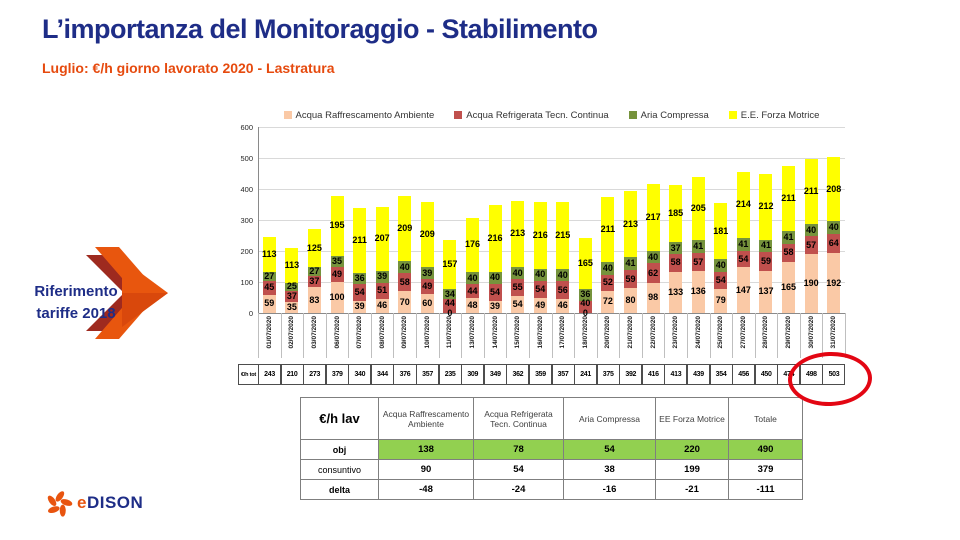 The image size is (960, 540). I want to click on totals-cell: 450, so click(766, 374).